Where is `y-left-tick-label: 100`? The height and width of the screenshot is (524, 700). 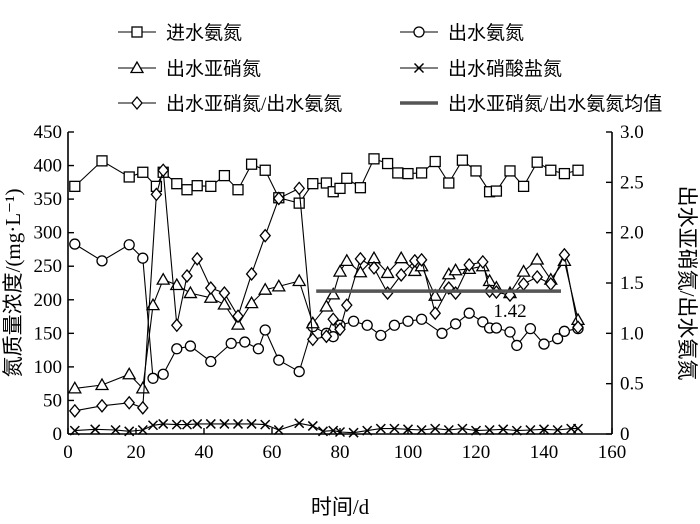
y-left-tick-label: 100 is located at coordinates (48, 367).